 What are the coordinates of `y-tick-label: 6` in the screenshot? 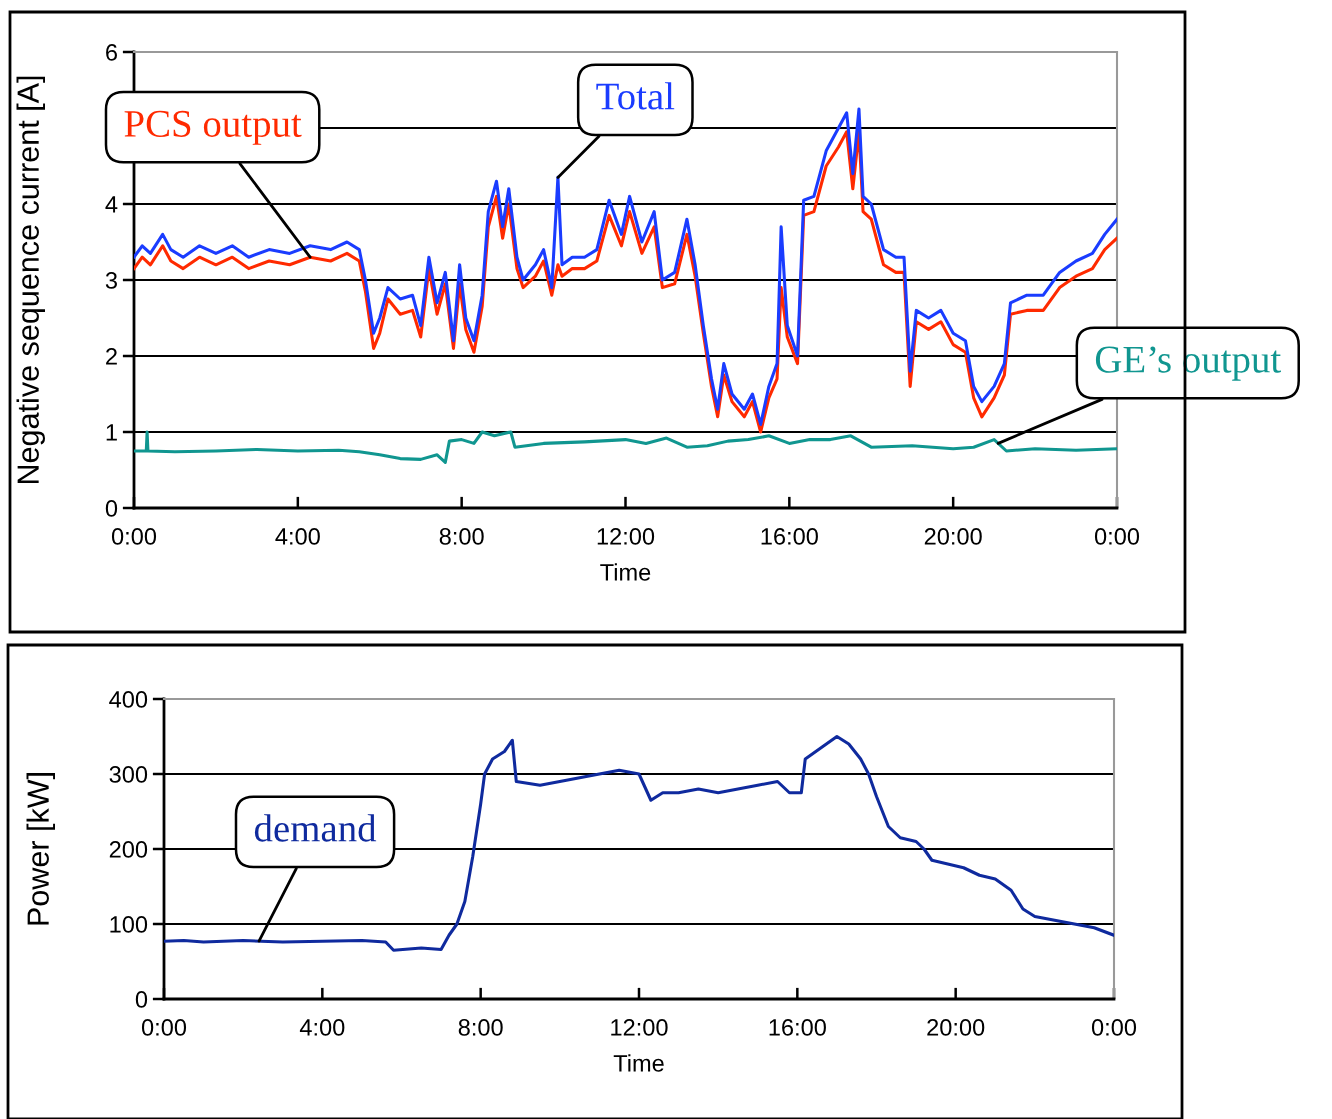 It's located at (111, 52).